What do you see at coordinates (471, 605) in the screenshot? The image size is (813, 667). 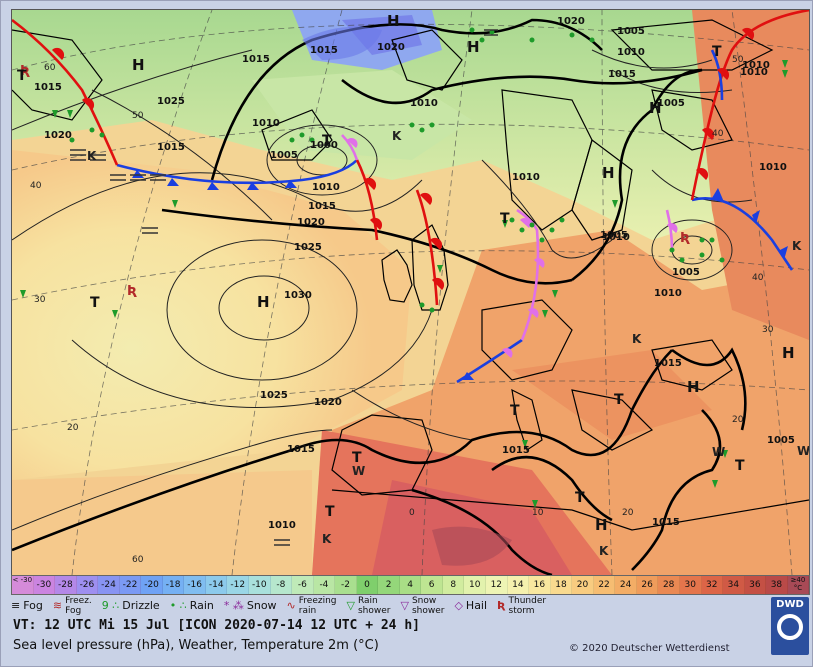 I see `legend-hail: ◇ Hail` at bounding box center [471, 605].